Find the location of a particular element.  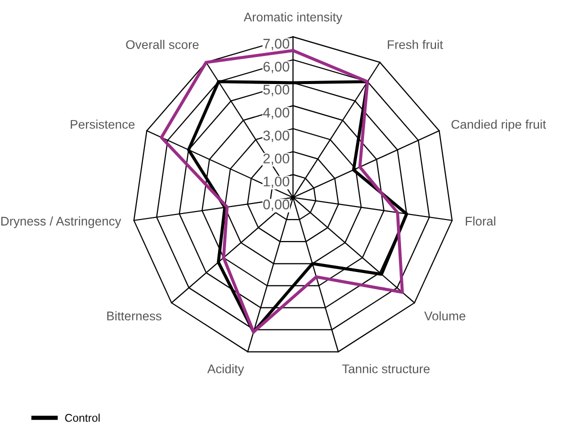

legend-label: Control is located at coordinates (82, 418).